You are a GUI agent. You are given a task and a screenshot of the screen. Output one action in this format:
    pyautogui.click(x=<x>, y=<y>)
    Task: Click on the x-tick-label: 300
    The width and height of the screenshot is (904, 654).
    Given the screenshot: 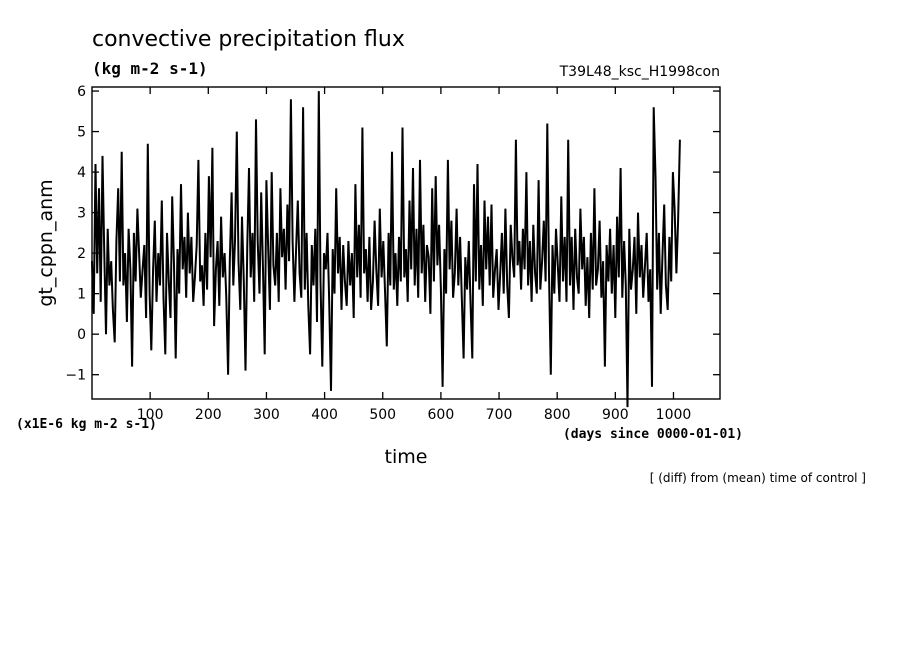 What is the action you would take?
    pyautogui.click(x=266, y=415)
    